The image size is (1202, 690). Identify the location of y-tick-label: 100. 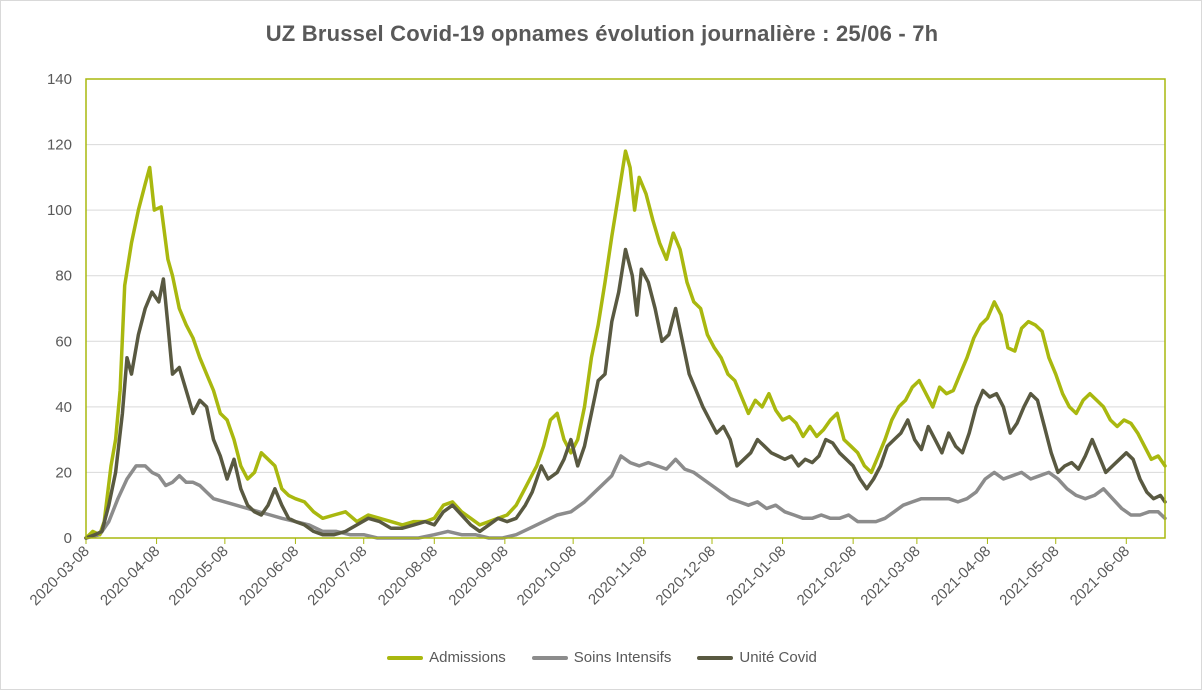
(59, 210).